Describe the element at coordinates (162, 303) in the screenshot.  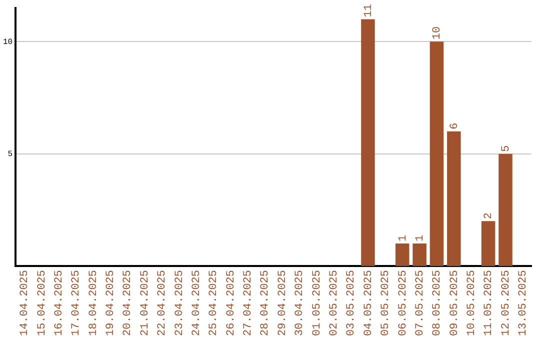
I see `x-tick-label: 22.04.2025` at that location.